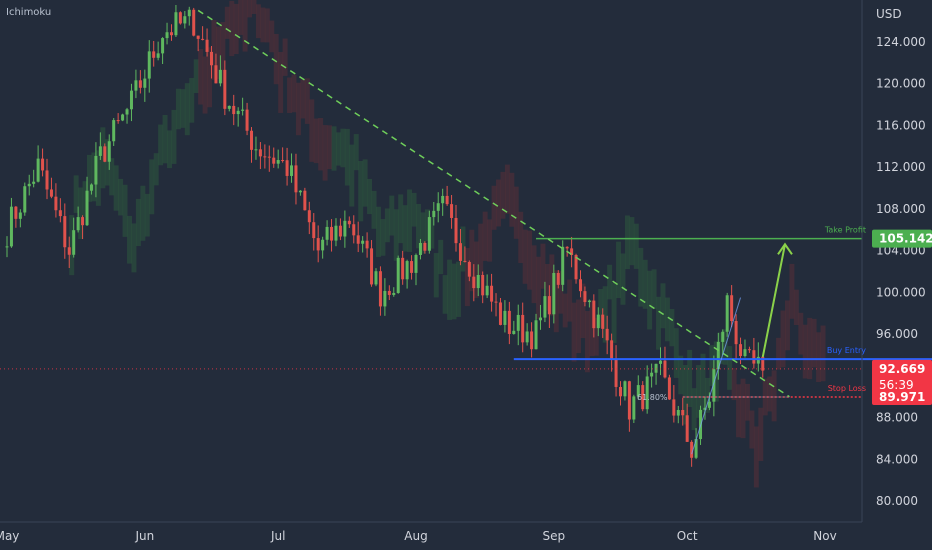 This screenshot has width=932, height=550. What do you see at coordinates (889, 14) in the screenshot?
I see `currency-label: USD` at bounding box center [889, 14].